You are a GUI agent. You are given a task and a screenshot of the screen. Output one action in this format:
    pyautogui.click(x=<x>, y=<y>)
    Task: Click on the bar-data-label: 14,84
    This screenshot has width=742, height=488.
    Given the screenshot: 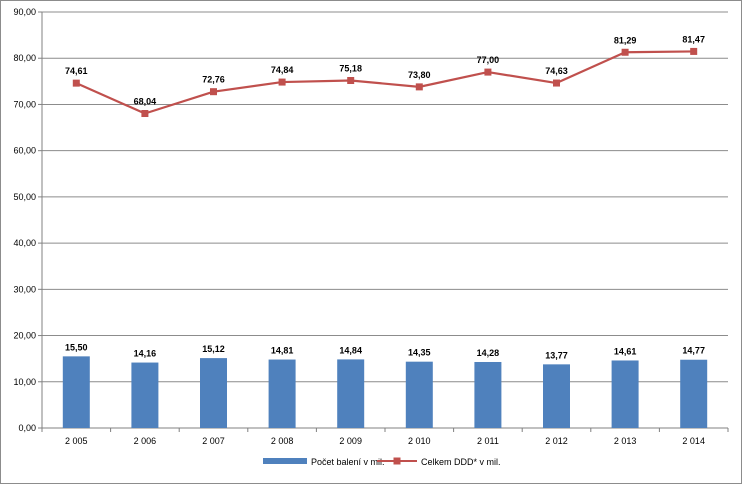 What is the action you would take?
    pyautogui.click(x=350, y=350)
    